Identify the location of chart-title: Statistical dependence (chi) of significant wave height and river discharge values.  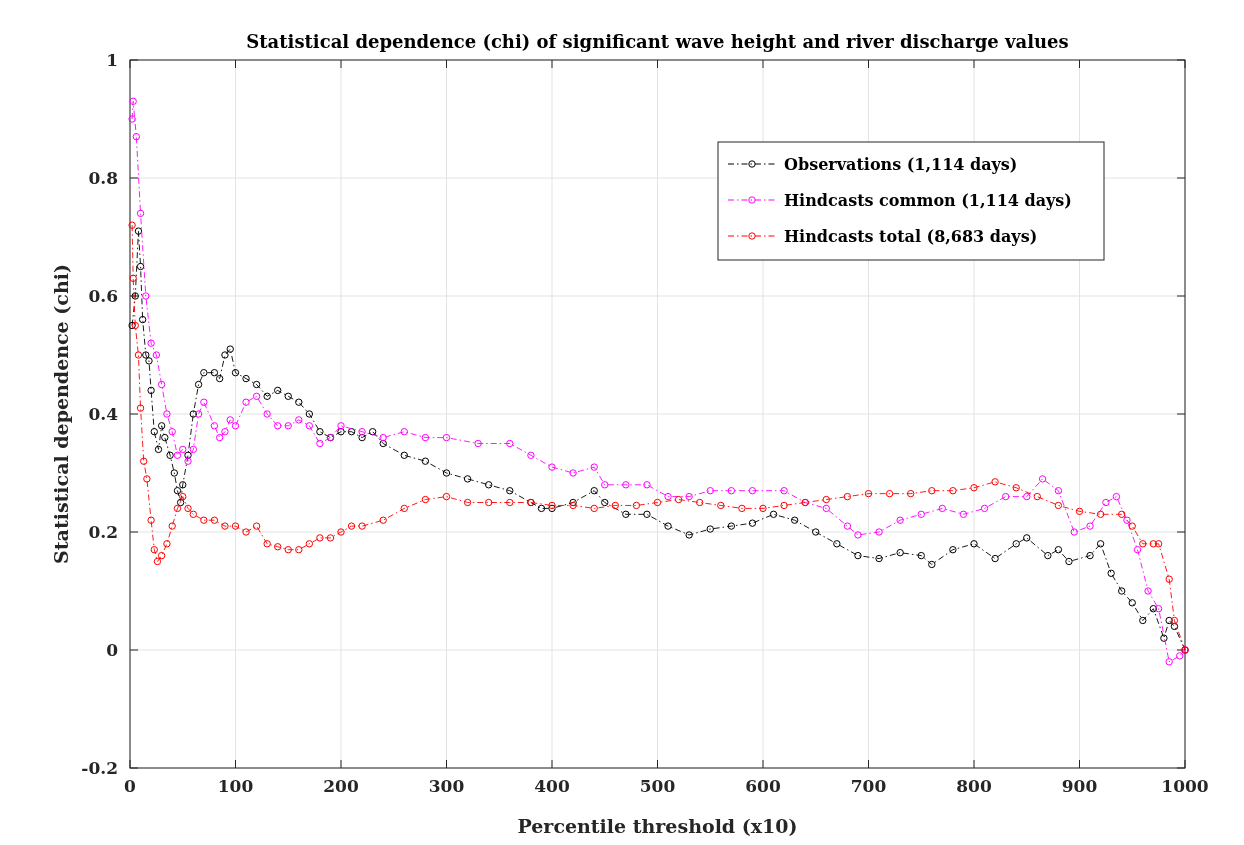
(657, 41).